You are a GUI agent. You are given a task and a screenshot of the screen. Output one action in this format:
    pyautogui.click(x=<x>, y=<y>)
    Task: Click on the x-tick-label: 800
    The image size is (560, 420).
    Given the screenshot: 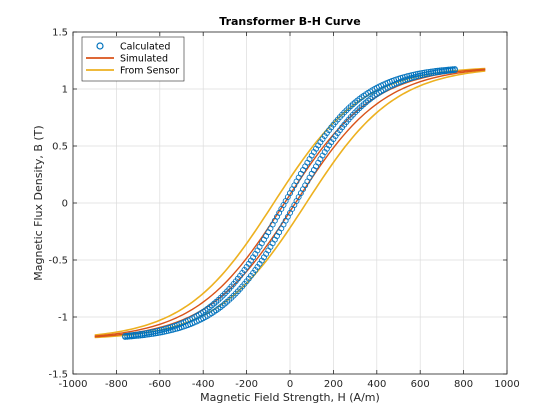 What is the action you would take?
    pyautogui.click(x=463, y=384)
    